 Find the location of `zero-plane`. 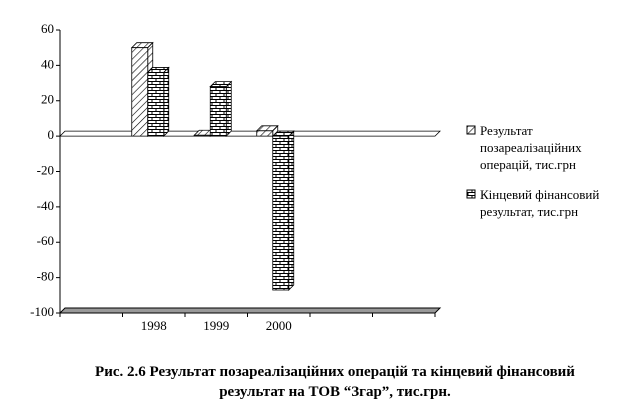

zero-plane is located at coordinates (250, 133).